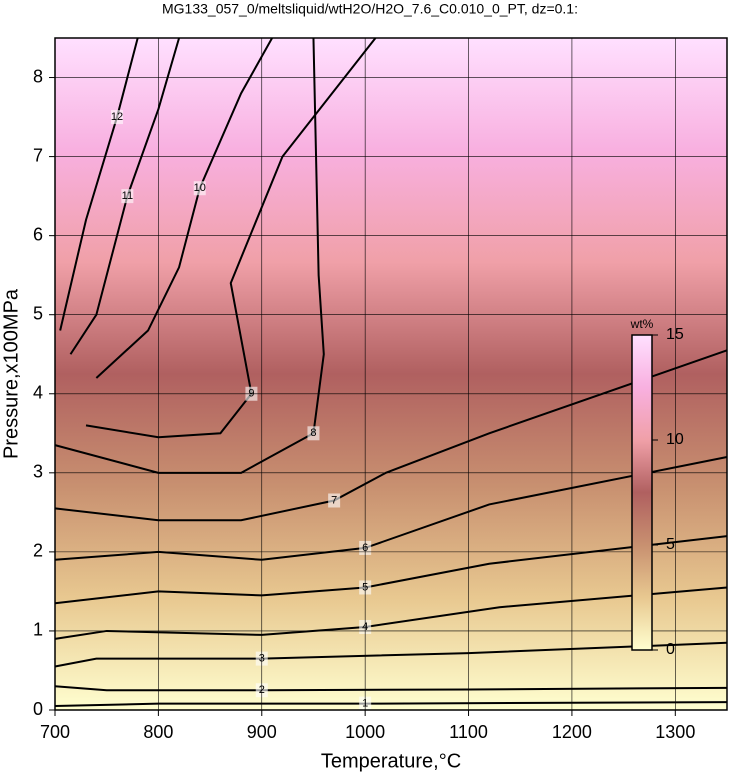 The width and height of the screenshot is (734, 781). What do you see at coordinates (391, 761) in the screenshot?
I see `x-axis-label: Temperature,°C` at bounding box center [391, 761].